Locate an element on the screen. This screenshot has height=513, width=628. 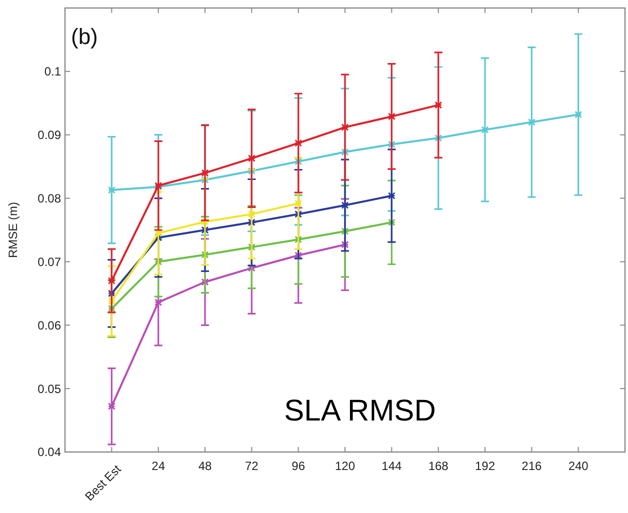
y-axis-title: RMSE (m) is located at coordinates (13, 230).